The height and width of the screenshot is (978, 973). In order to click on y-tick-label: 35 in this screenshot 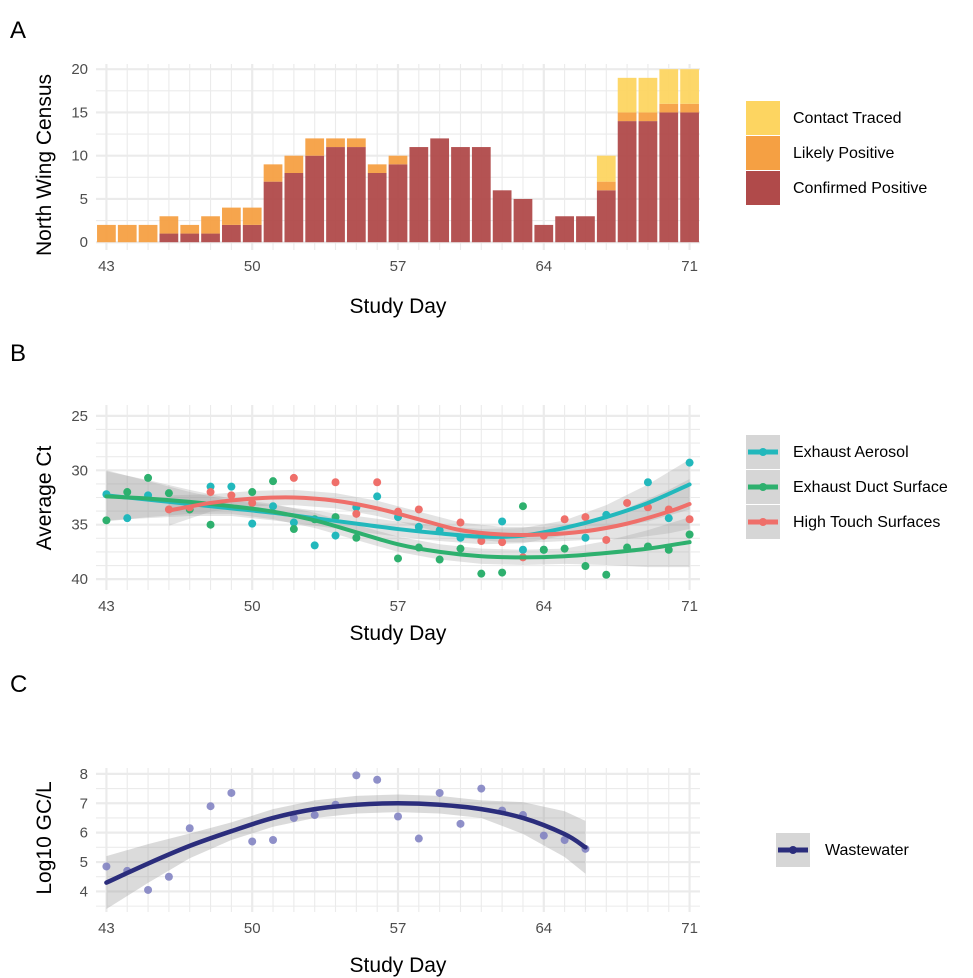, I will do `click(79, 525)`.